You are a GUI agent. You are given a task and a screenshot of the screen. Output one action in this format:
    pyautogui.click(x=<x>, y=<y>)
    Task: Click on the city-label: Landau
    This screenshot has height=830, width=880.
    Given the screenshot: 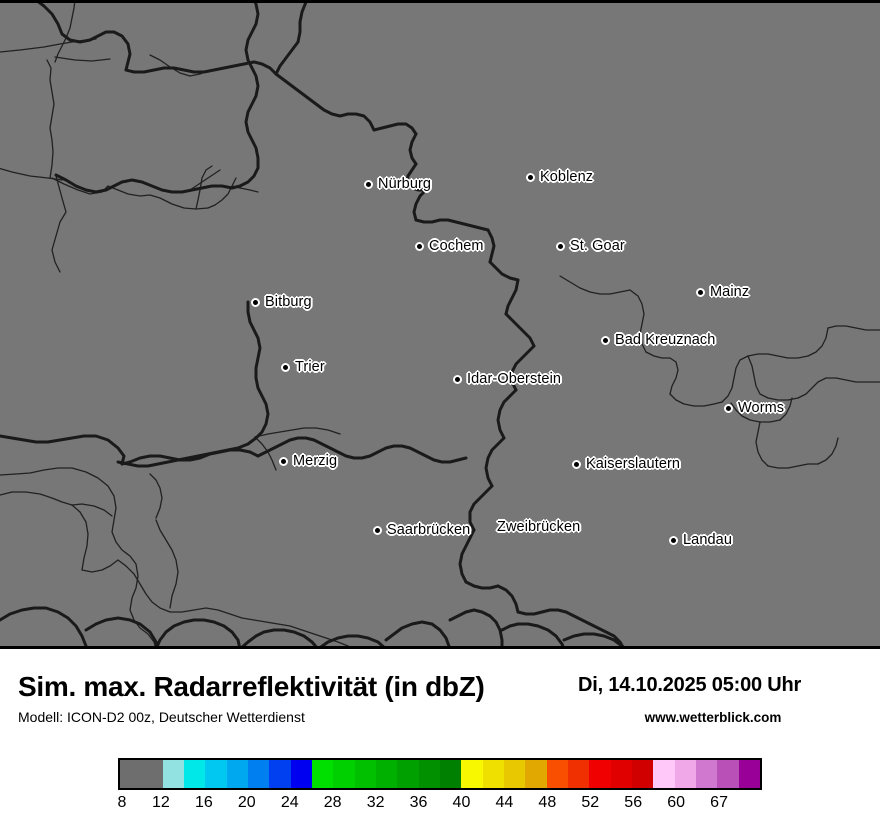 What is the action you would take?
    pyautogui.click(x=707, y=540)
    